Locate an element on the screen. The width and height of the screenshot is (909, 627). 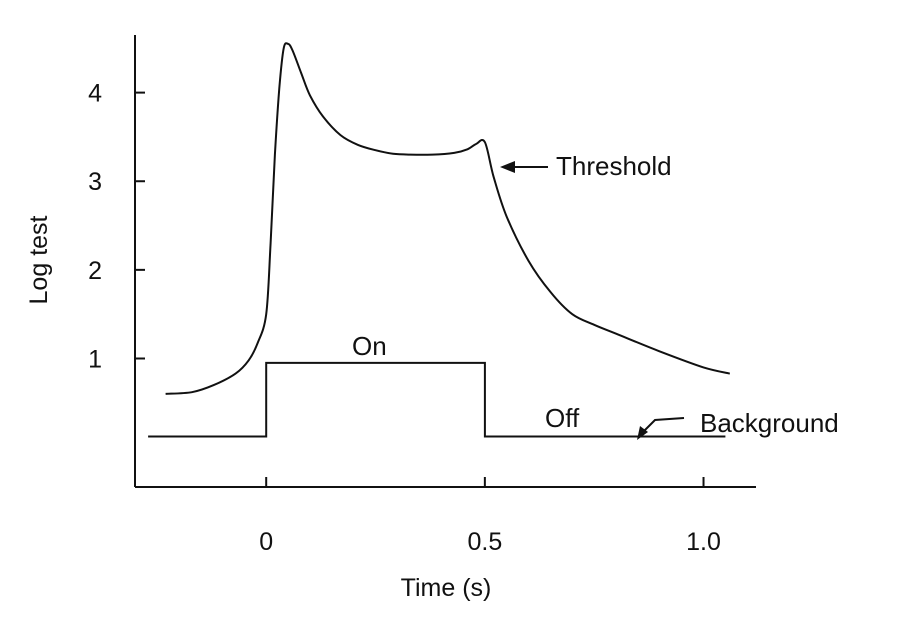
y-tick-label: 4 is located at coordinates (95, 94).